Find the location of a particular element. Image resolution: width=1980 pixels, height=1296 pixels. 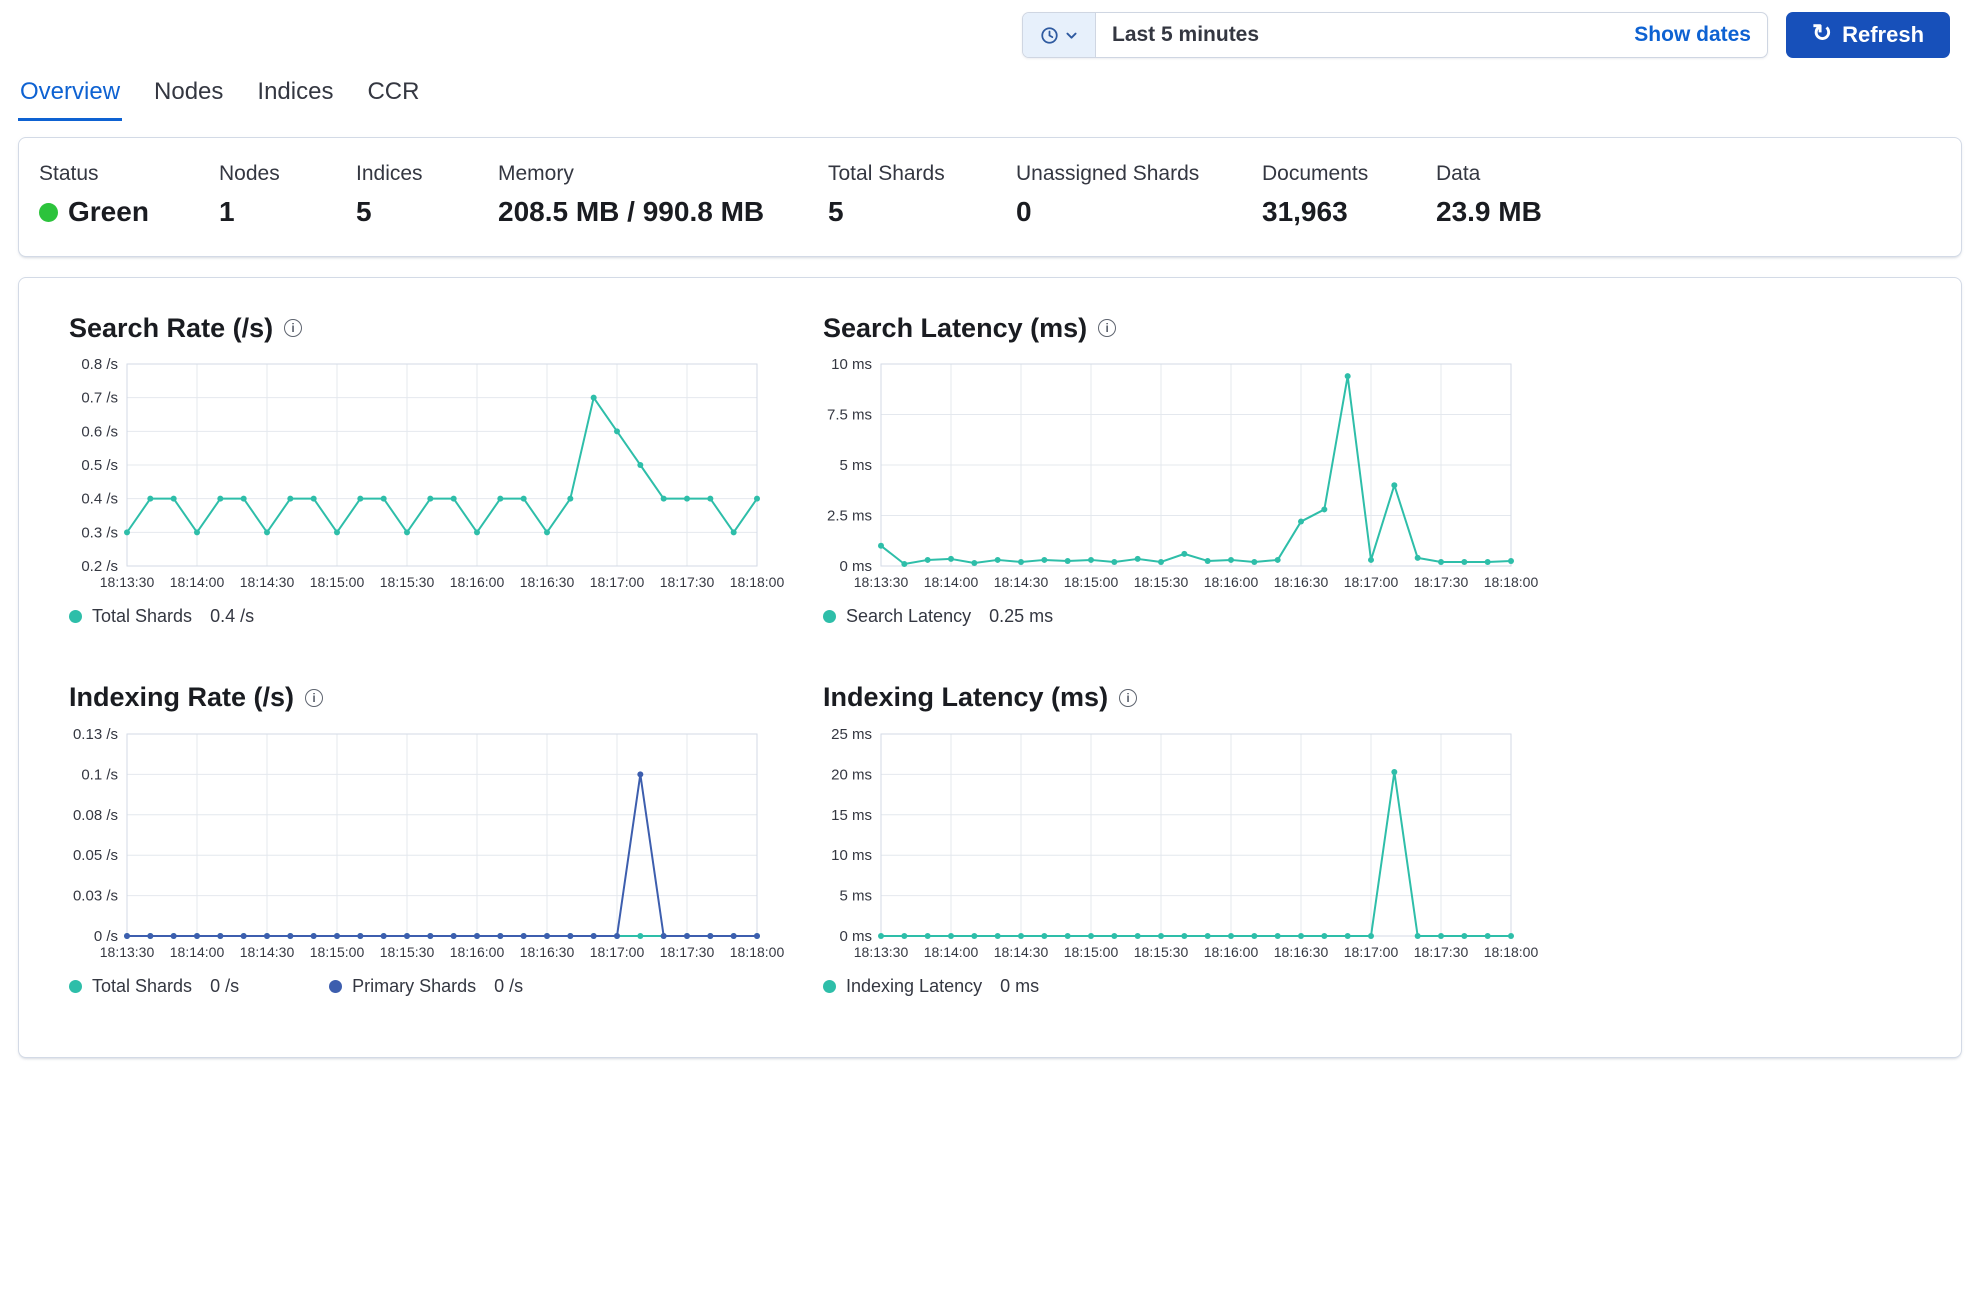

summary-value: 23.9 MB is located at coordinates (1489, 211).